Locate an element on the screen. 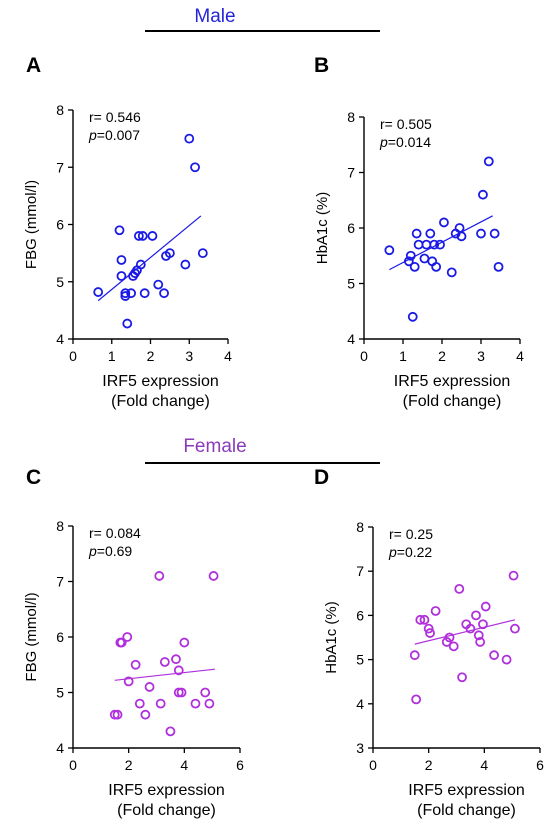 Image resolution: width=550 pixels, height=836 pixels. y-tick-label: 8 is located at coordinates (360, 527).